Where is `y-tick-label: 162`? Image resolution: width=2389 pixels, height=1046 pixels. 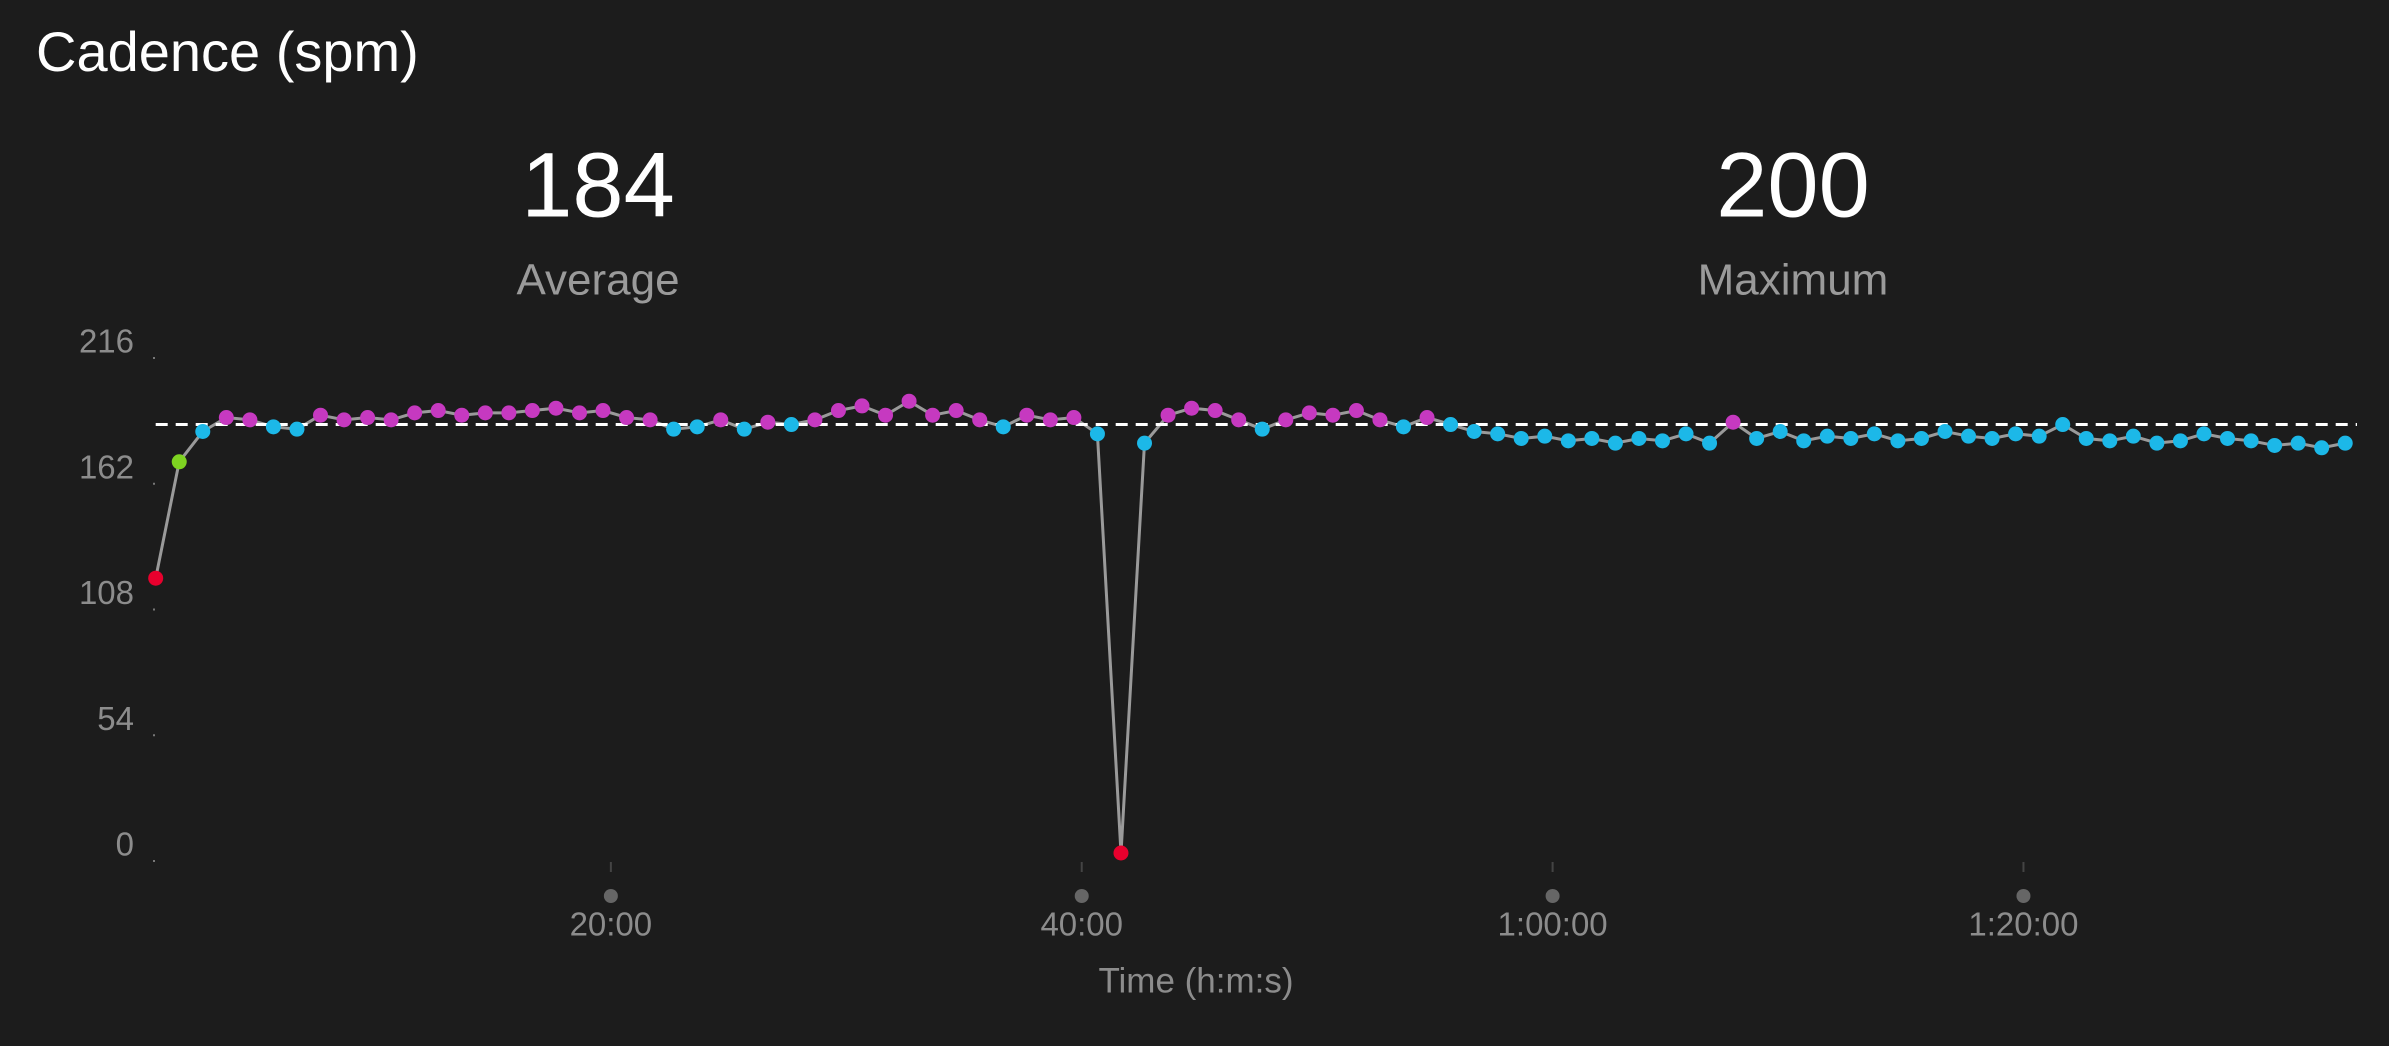 y-tick-label: 162 is located at coordinates (106, 466).